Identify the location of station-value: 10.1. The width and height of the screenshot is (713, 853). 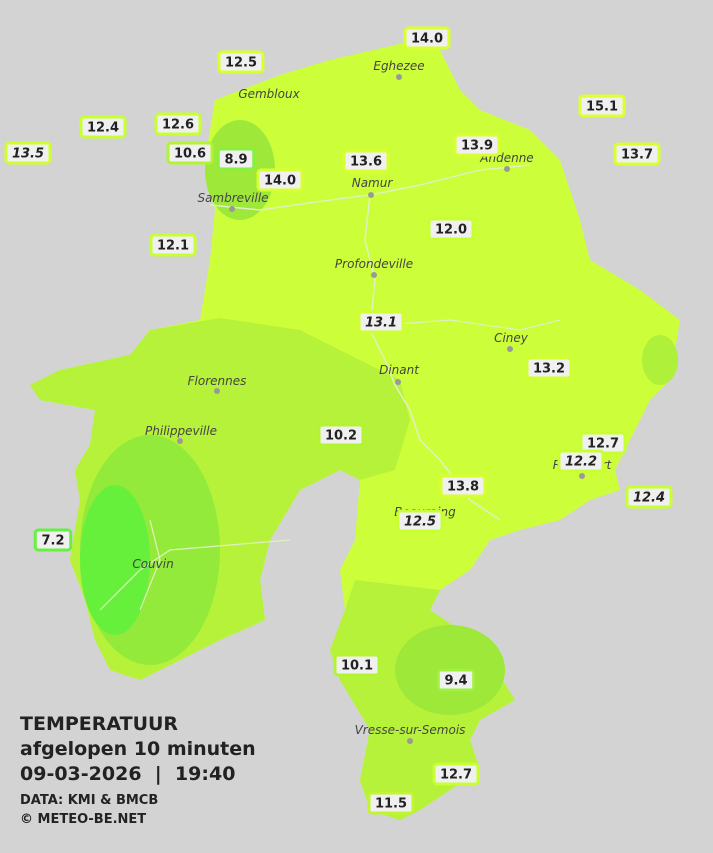
(357, 666).